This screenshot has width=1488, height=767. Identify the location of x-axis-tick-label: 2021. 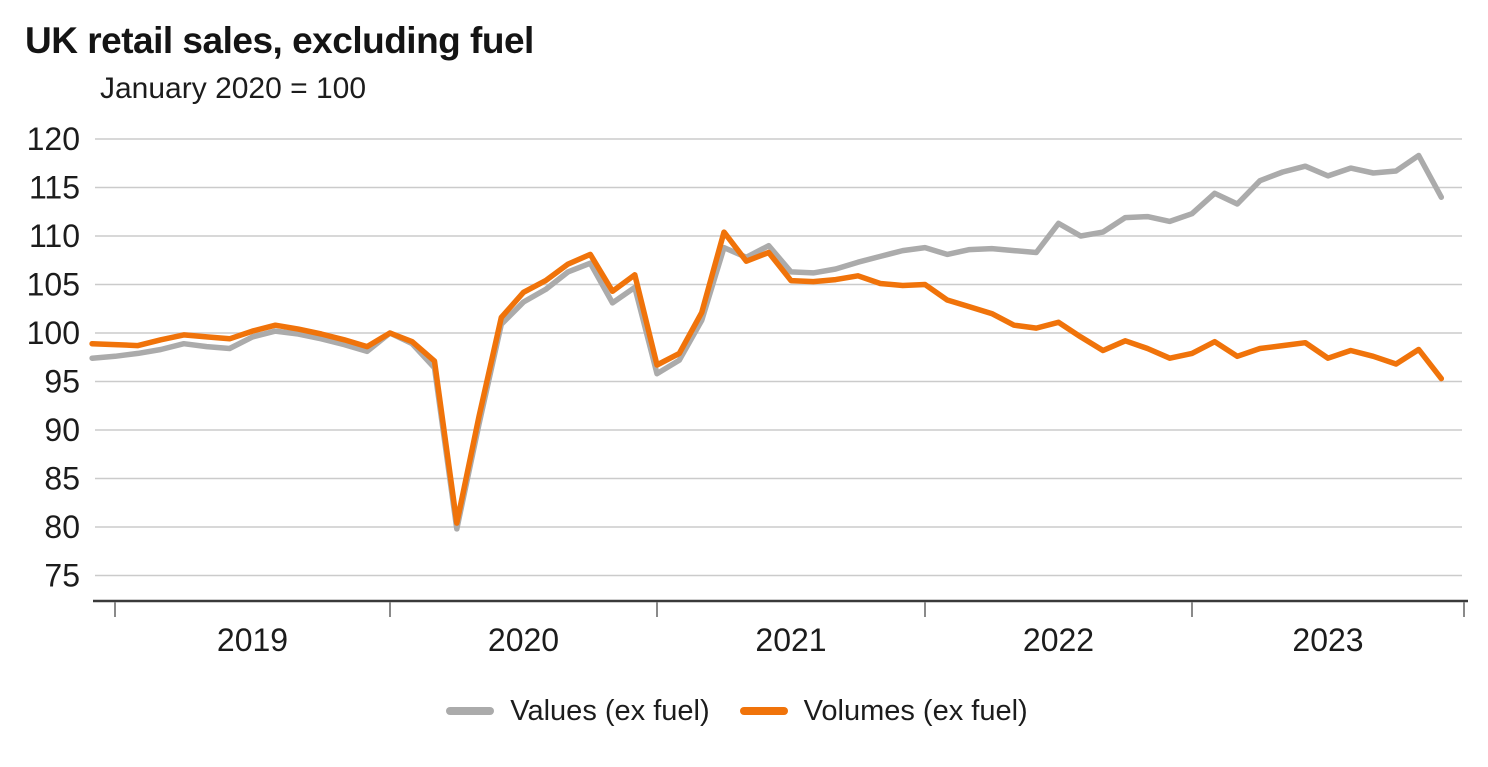
(790, 640).